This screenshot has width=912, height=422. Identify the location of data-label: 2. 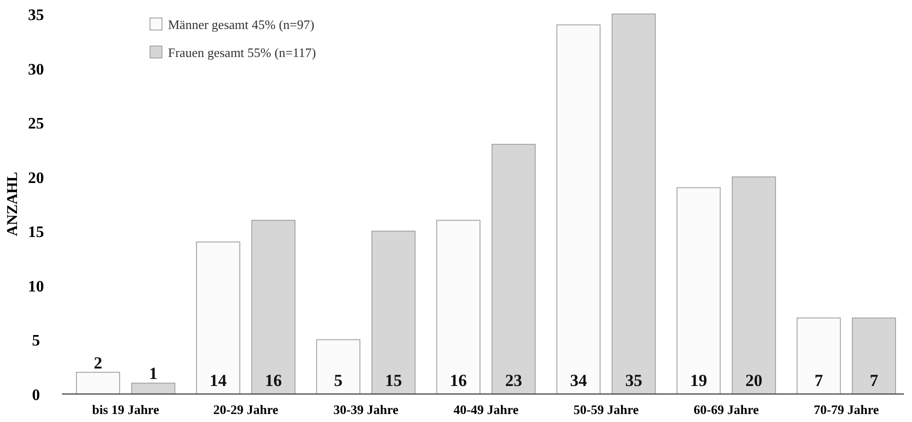
(98, 362).